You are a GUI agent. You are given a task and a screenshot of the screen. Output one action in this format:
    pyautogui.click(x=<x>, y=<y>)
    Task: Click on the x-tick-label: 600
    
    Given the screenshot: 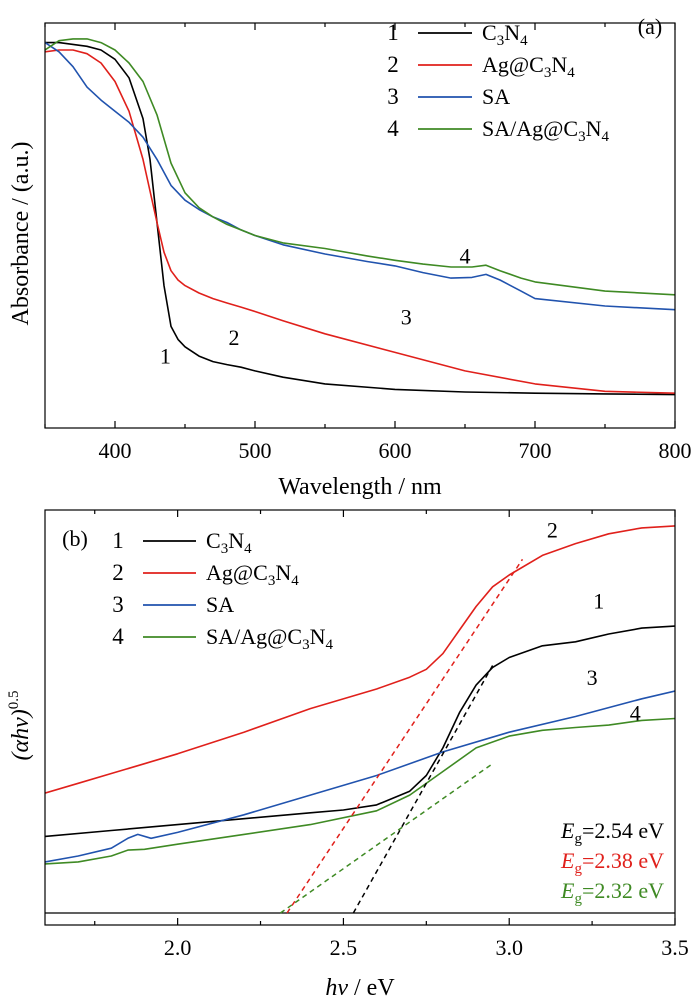 What is the action you would take?
    pyautogui.click(x=395, y=450)
    